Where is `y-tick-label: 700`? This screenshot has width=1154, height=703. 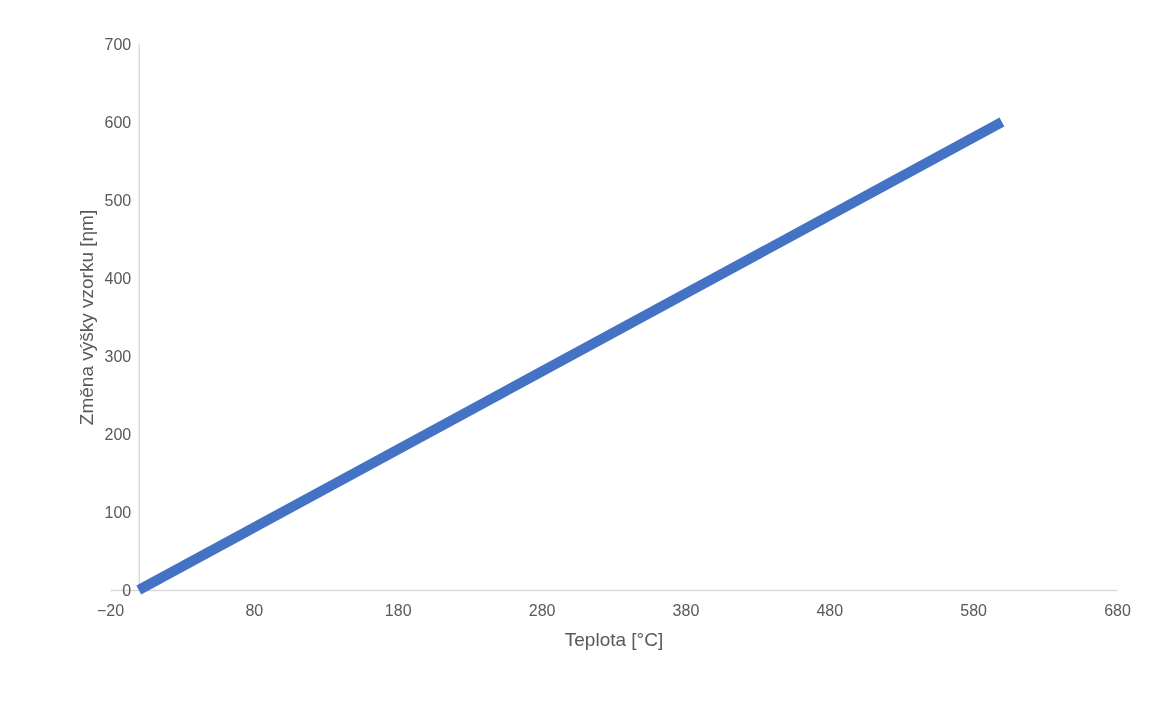 y-tick-label: 700 is located at coordinates (118, 44).